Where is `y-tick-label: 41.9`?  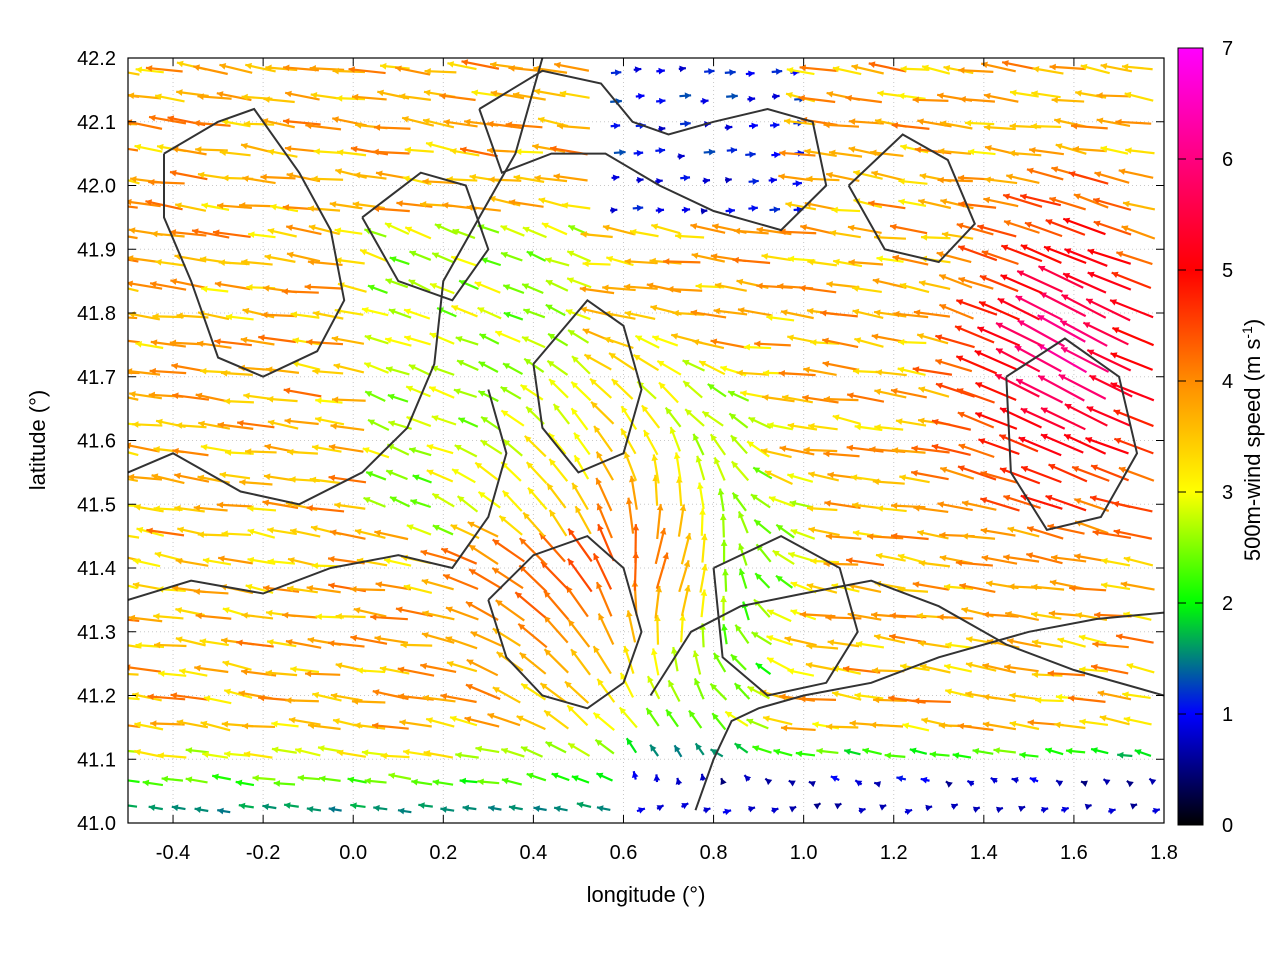 y-tick-label: 41.9 is located at coordinates (96, 250).